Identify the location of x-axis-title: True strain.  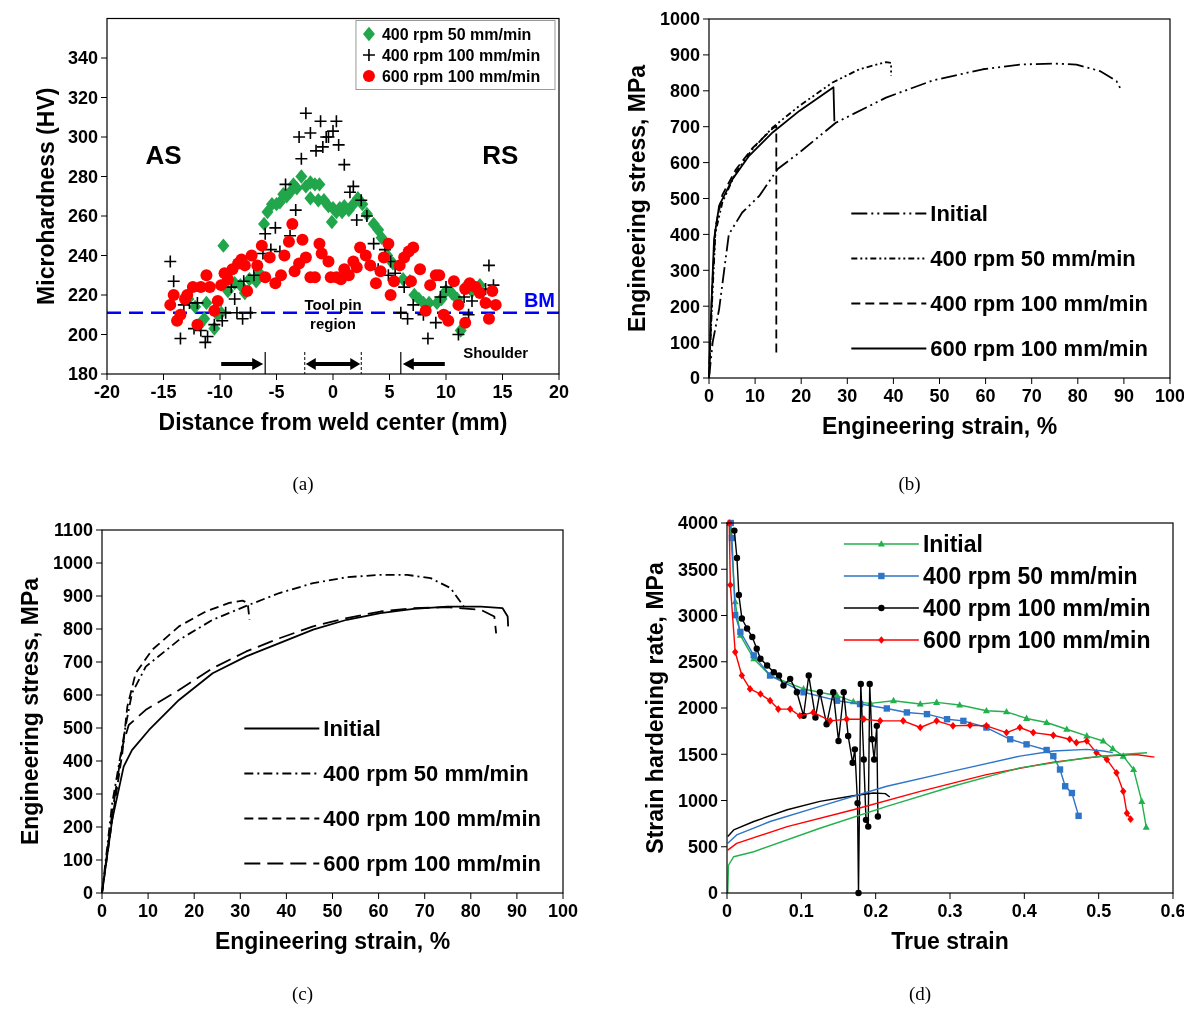
(950, 941).